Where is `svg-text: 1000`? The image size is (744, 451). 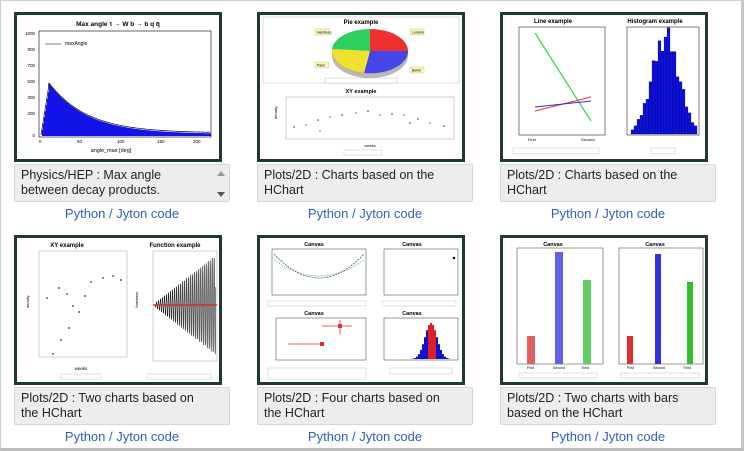 svg-text: 1000 is located at coordinates (30, 33).